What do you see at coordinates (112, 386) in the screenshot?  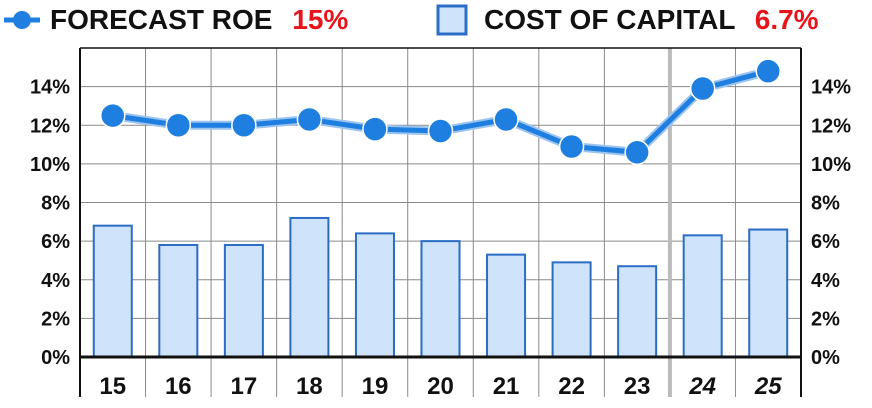 I see `x-tick-label: 15` at bounding box center [112, 386].